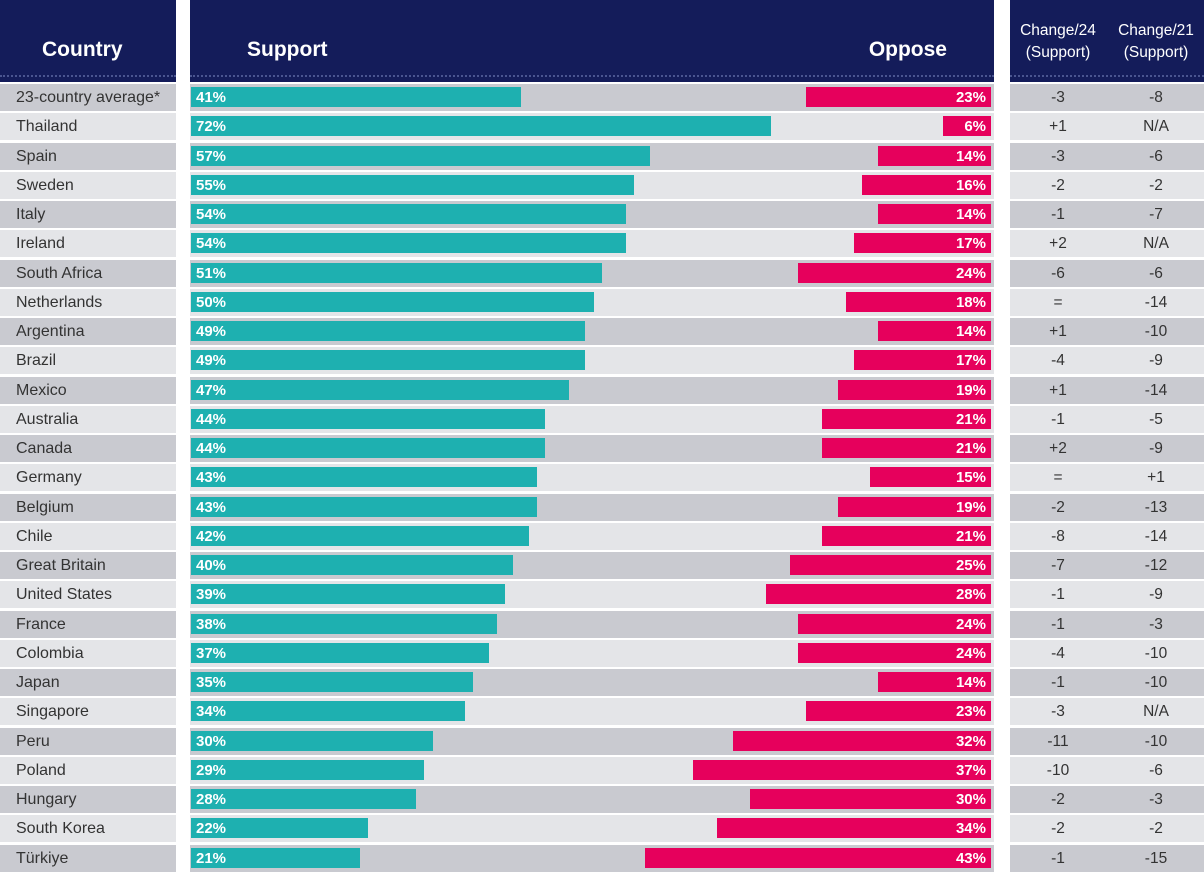 The width and height of the screenshot is (1204, 872). Describe the element at coordinates (1107, 244) in the screenshot. I see `change-cell: +2 N/A` at that location.